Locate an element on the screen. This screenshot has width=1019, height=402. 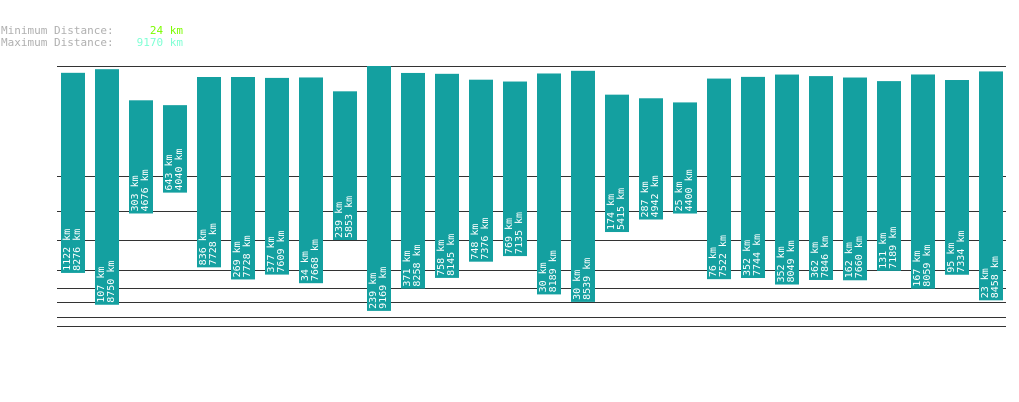
max-distance-value: 9170 km is located at coordinates (159, 42).